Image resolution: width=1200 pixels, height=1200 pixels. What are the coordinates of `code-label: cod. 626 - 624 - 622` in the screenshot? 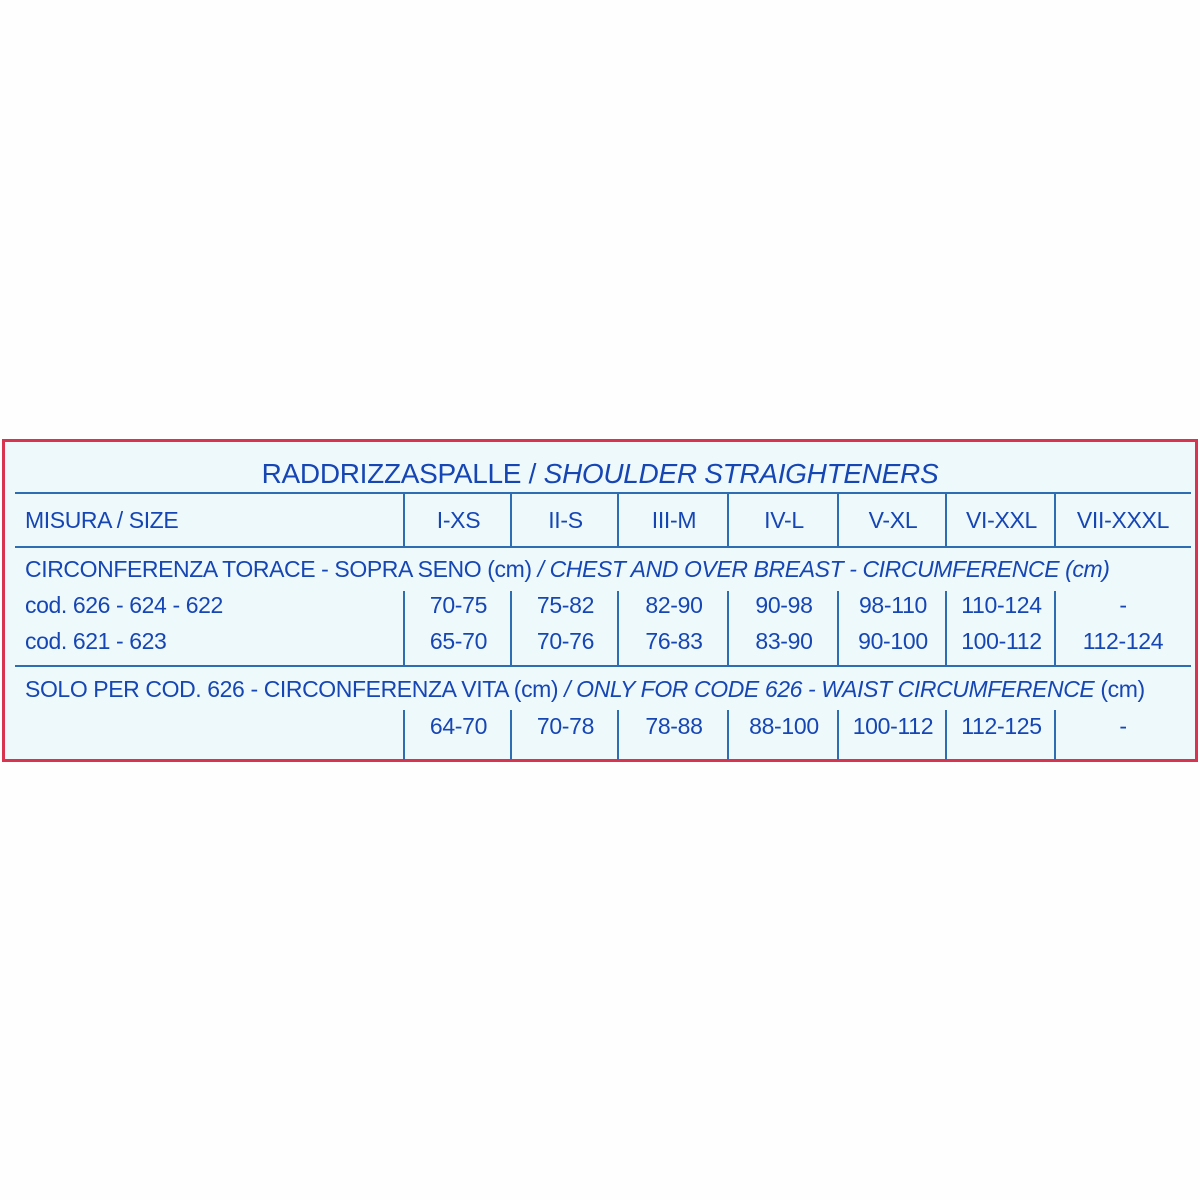 It's located at (124, 605).